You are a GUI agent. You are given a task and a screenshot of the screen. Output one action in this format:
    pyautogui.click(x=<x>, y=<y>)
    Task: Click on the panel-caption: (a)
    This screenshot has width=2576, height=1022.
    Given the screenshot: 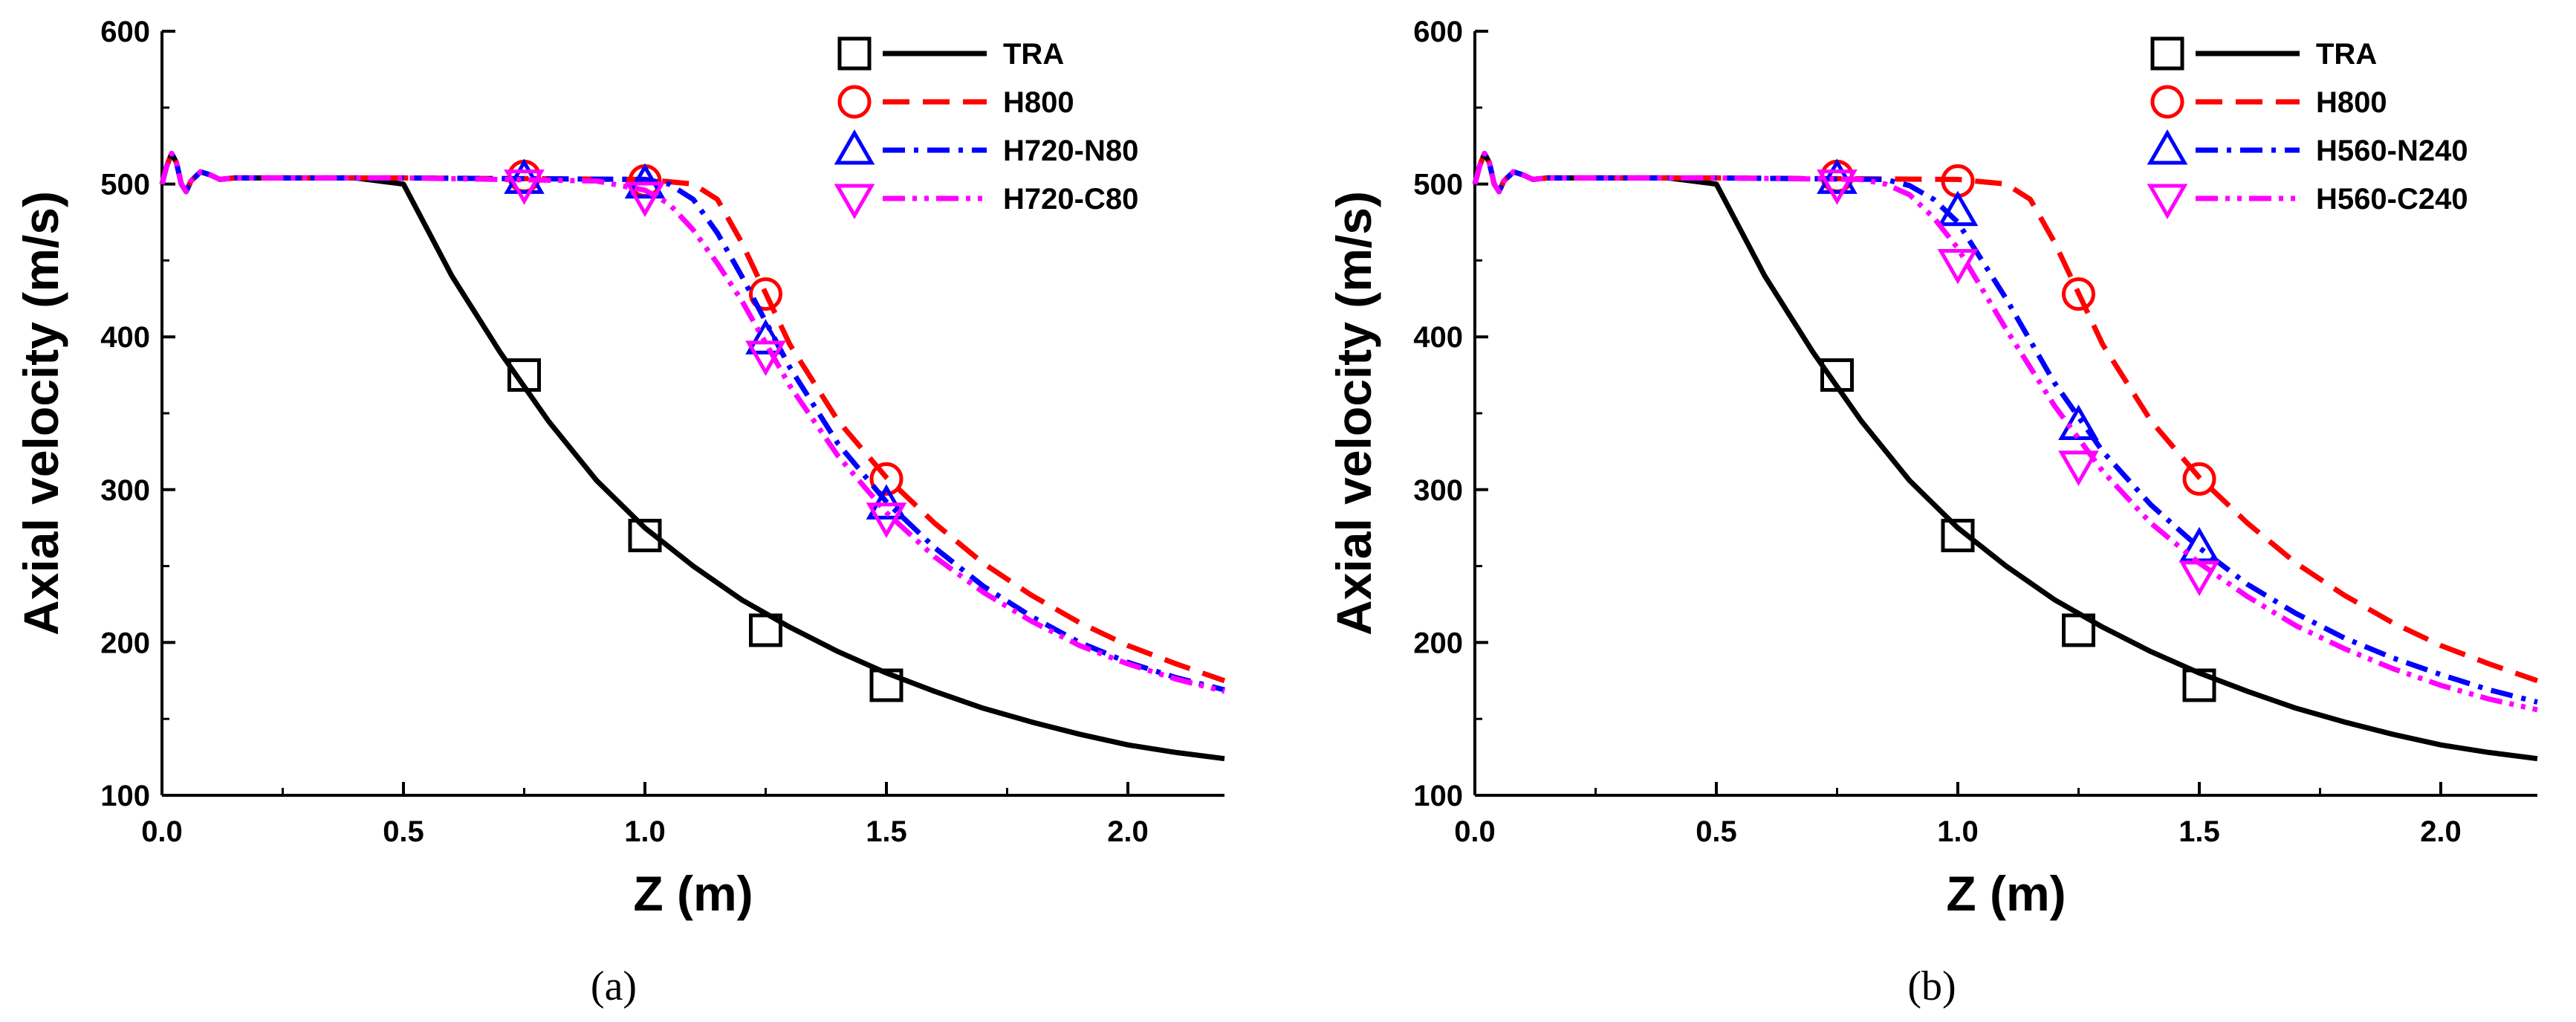 What is the action you would take?
    pyautogui.click(x=614, y=986)
    